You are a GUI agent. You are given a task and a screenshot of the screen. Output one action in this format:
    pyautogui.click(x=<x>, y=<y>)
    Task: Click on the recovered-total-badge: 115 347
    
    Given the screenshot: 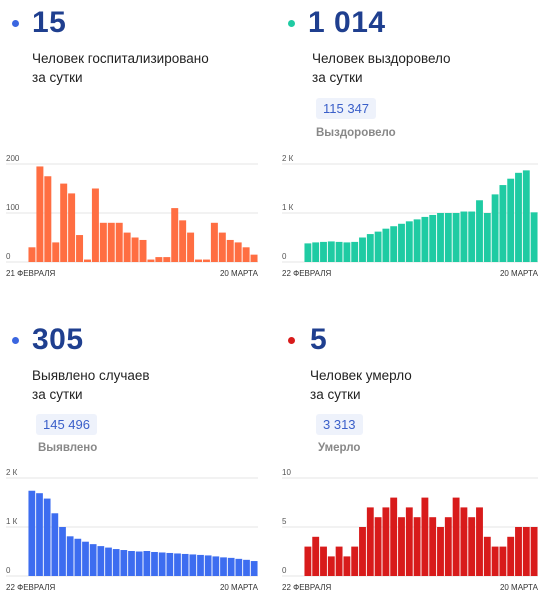 What is the action you would take?
    pyautogui.click(x=346, y=108)
    